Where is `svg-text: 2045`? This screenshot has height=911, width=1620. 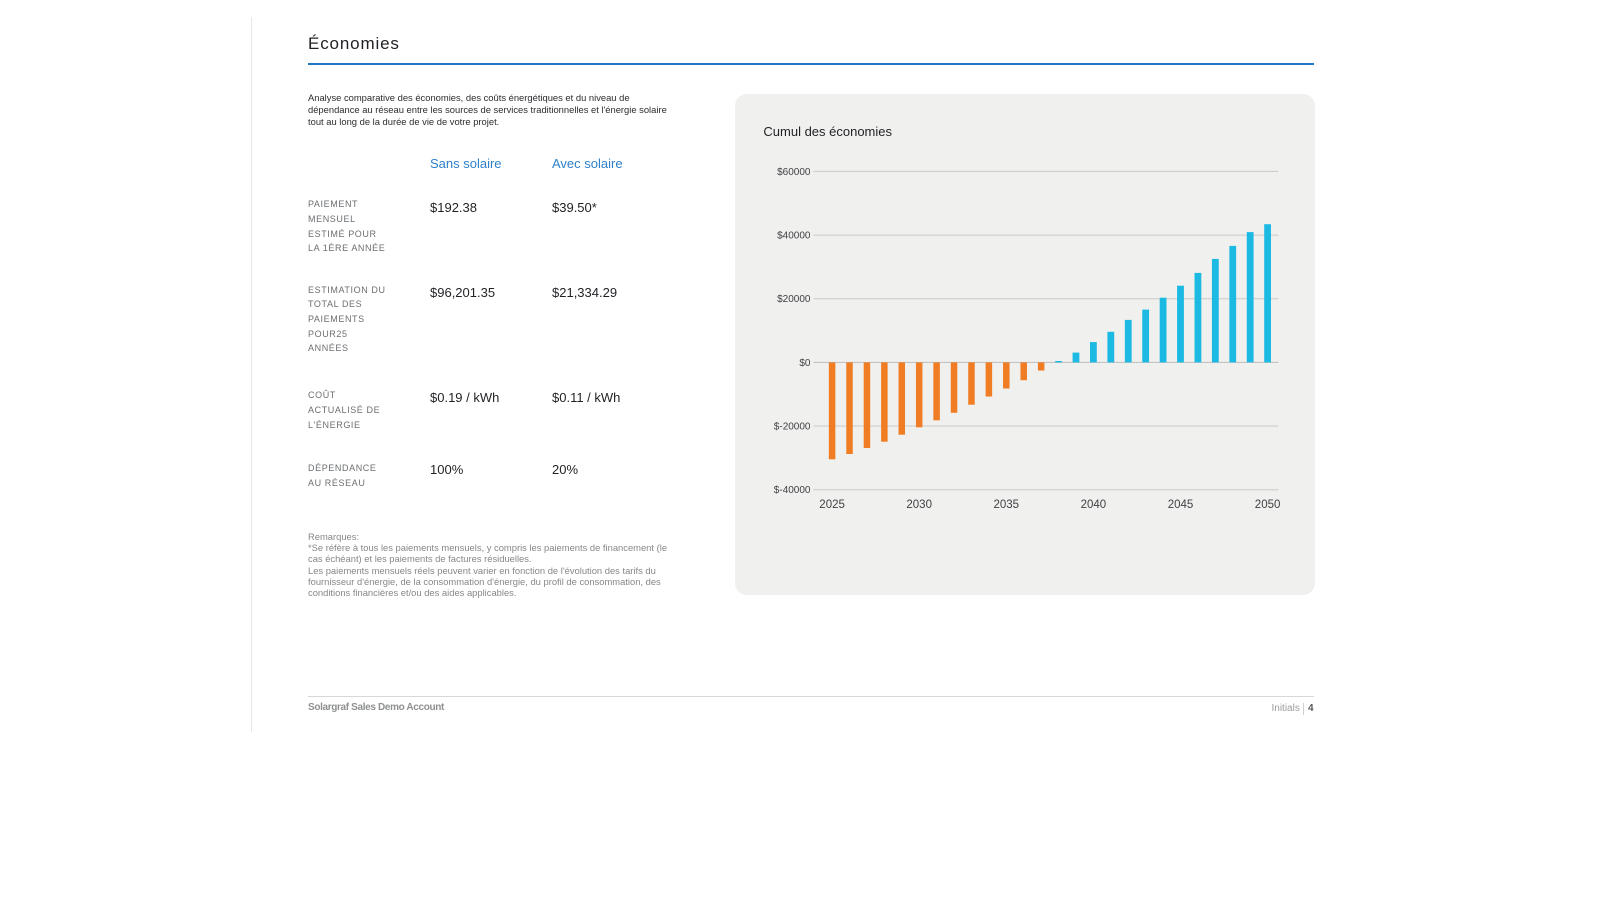
svg-text: 2045 is located at coordinates (1181, 505).